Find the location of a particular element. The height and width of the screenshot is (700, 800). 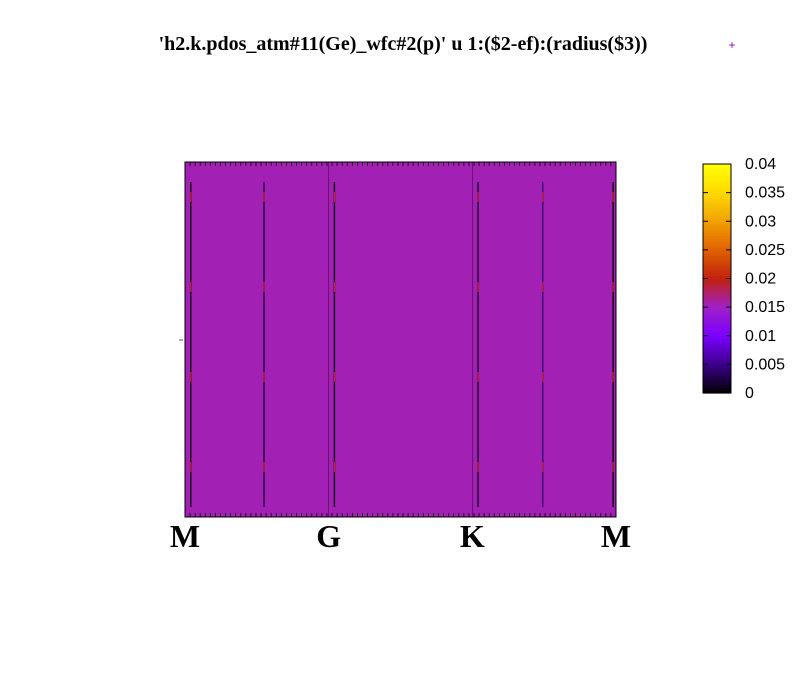

colorbar-tick-label: 0.02 is located at coordinates (760, 279).